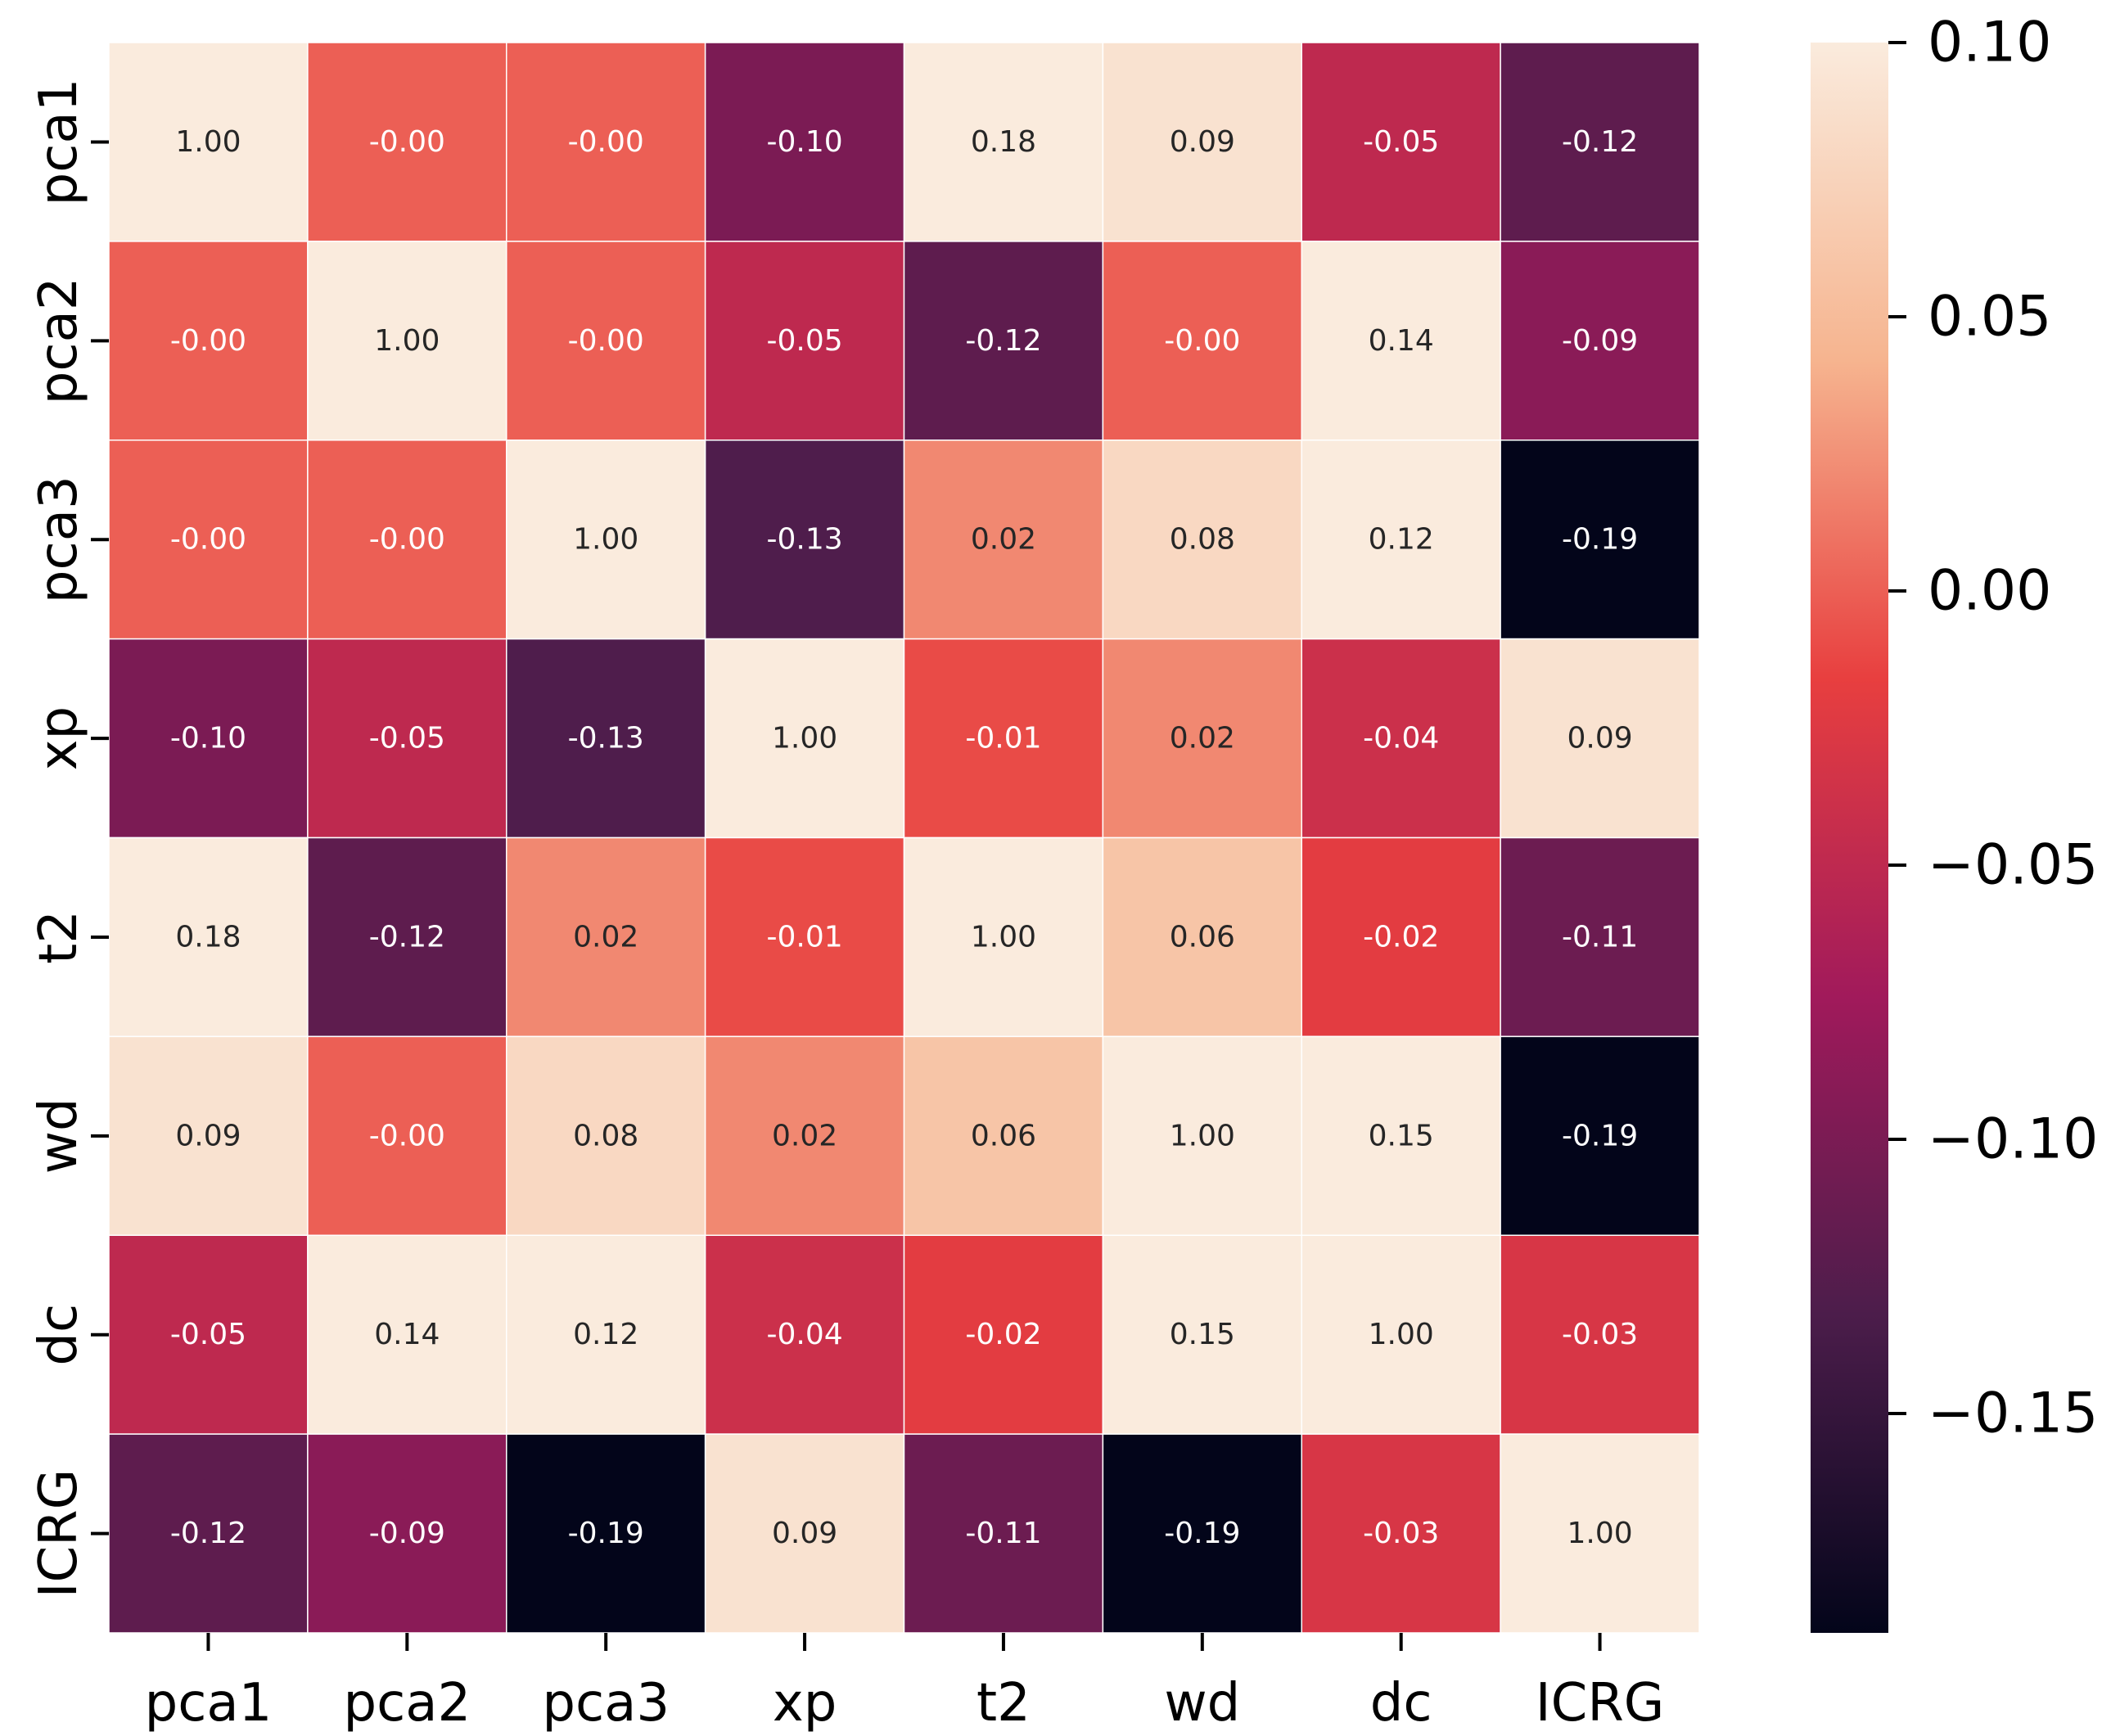  I want to click on heatmap-cell-xp-pca2, so click(407, 738).